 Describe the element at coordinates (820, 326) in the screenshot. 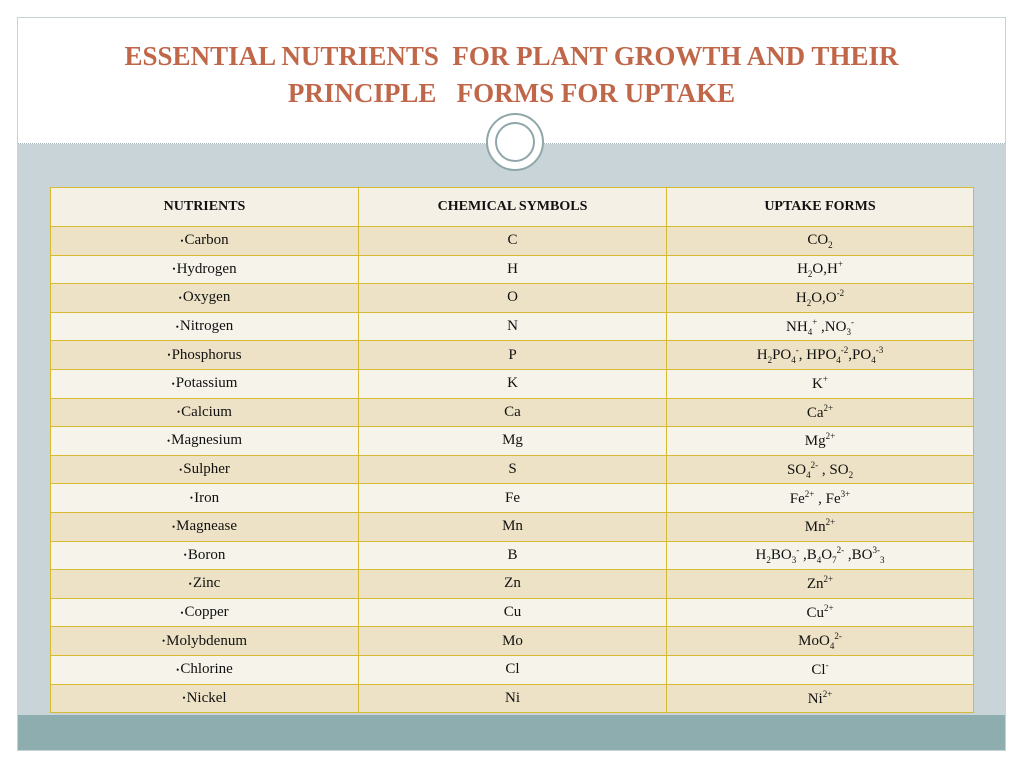

I see `uptake-form-cell: NH4+ ,NO3-` at that location.